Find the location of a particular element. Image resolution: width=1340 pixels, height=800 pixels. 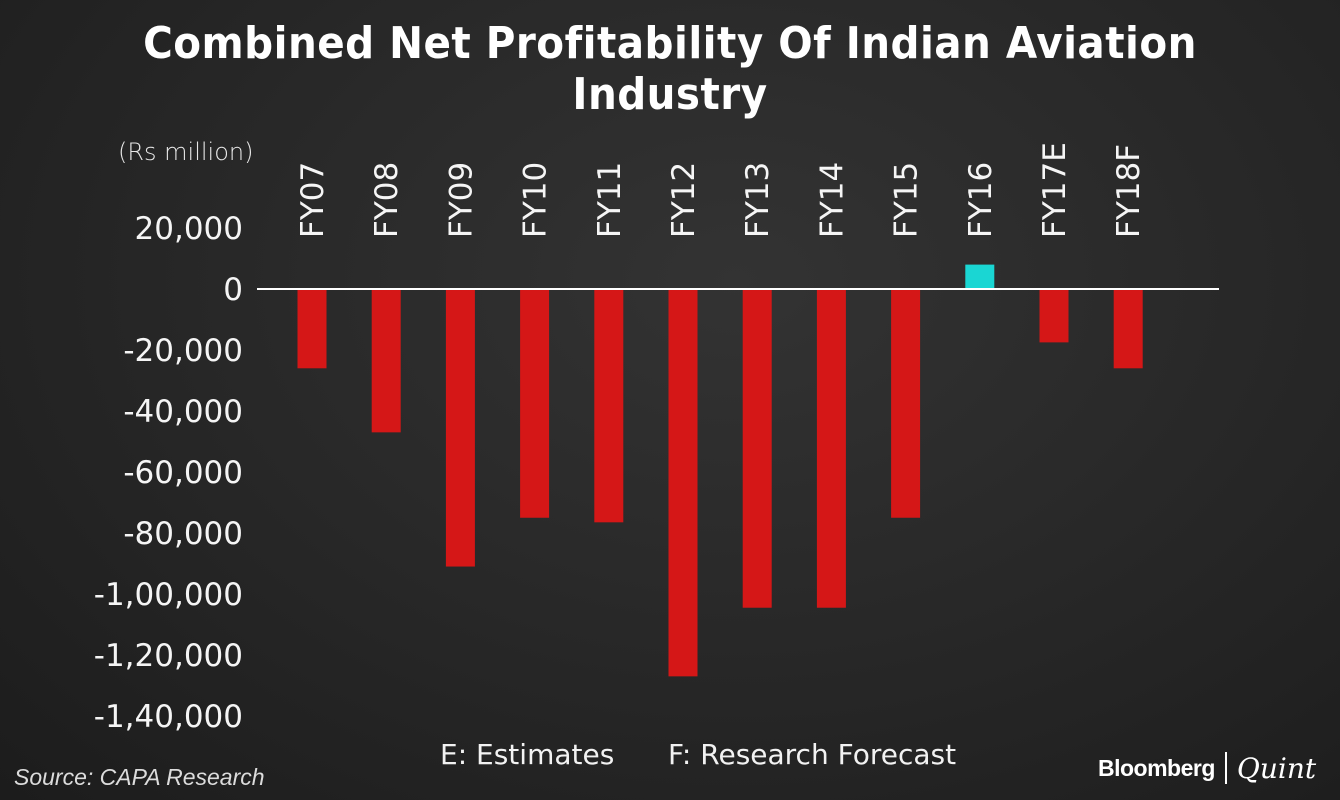

bar-fy13 is located at coordinates (757, 448).